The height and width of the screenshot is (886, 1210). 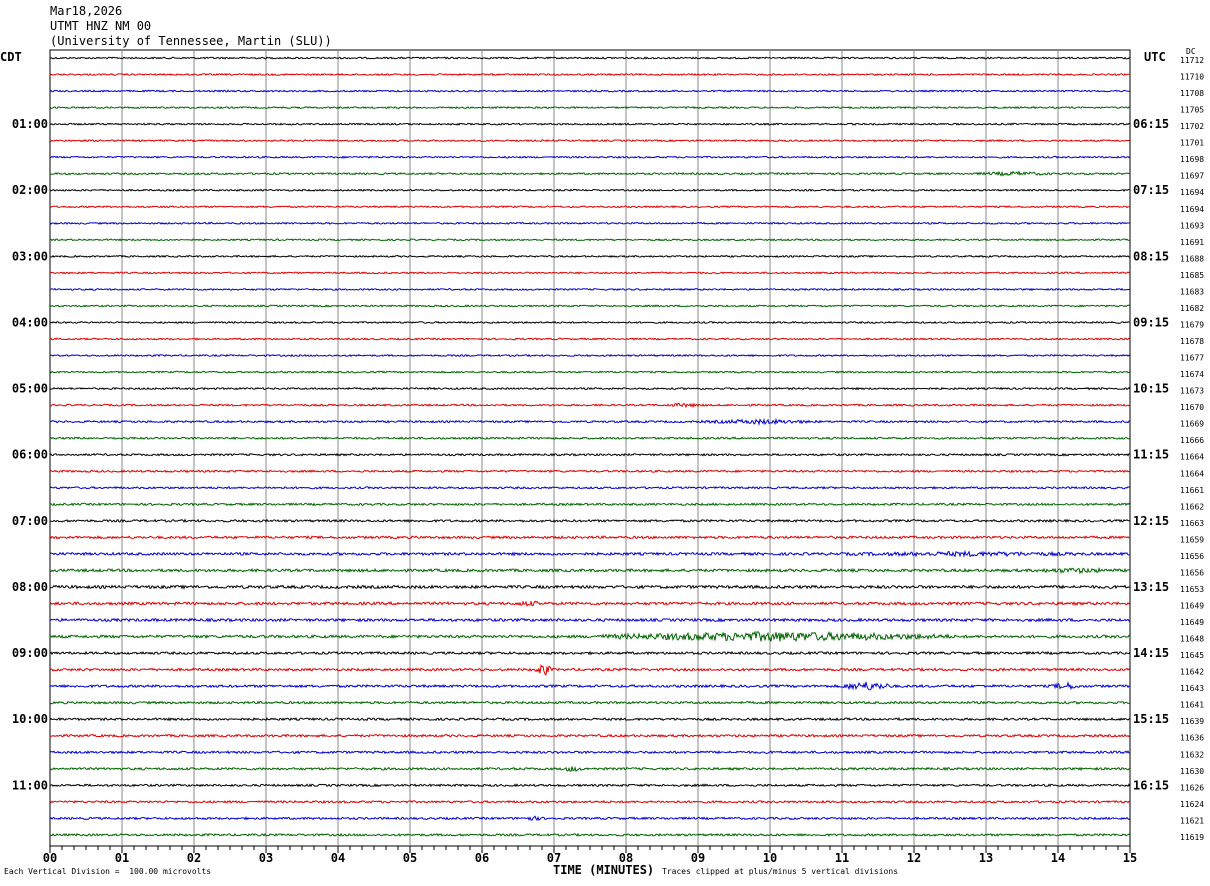 What do you see at coordinates (842, 858) in the screenshot?
I see `x-tick-label: 11` at bounding box center [842, 858].